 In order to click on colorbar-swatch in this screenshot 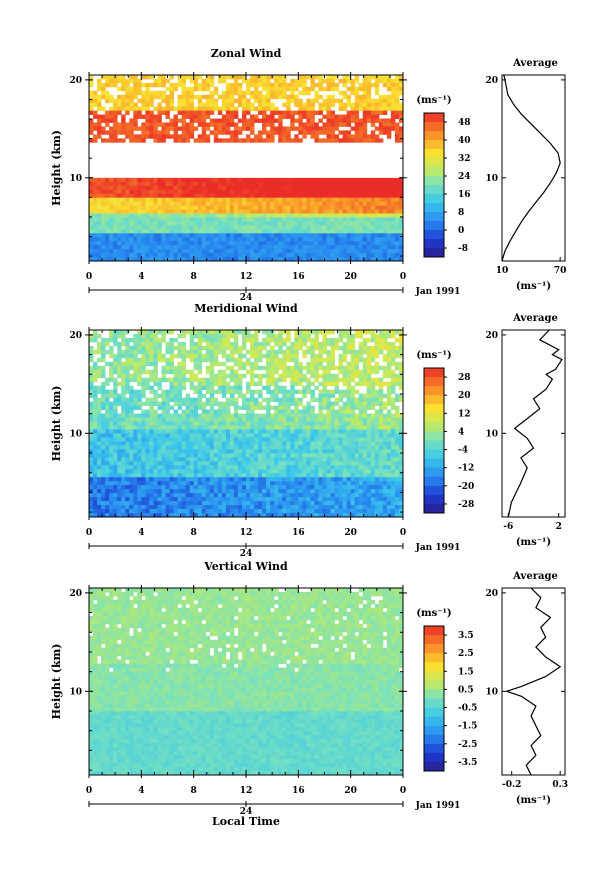, I will do `click(434, 118)`.